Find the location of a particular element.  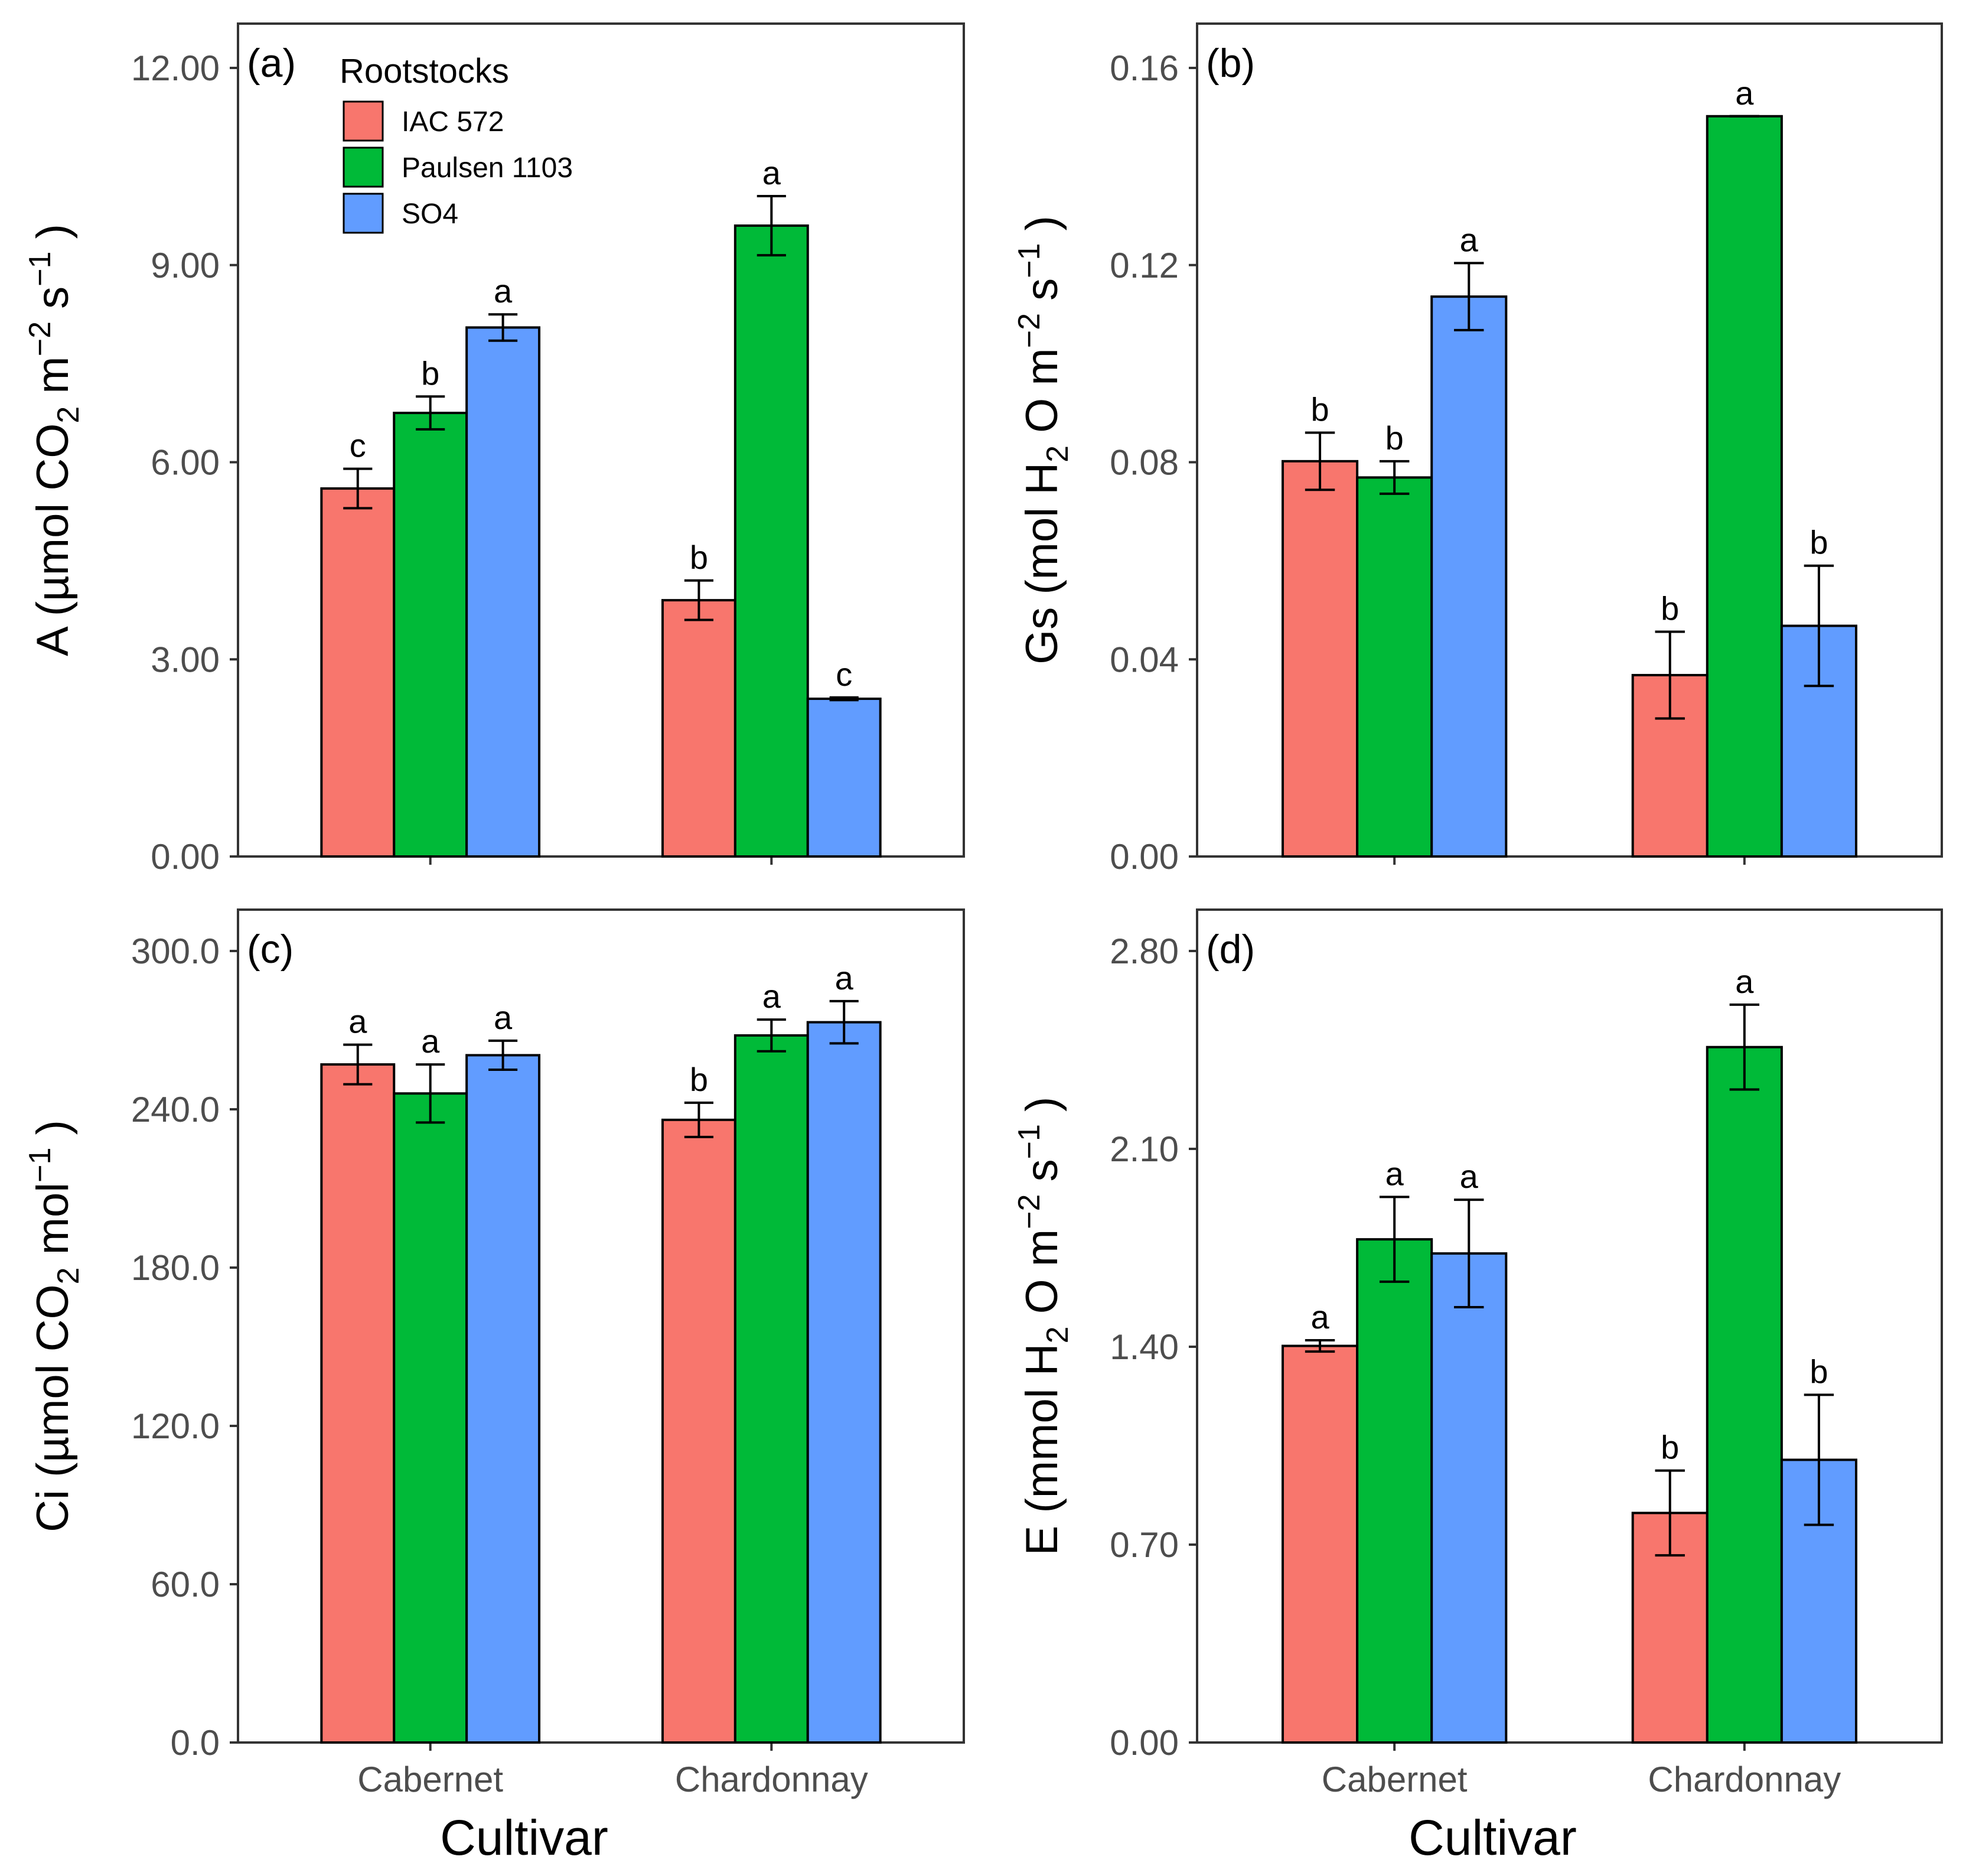

y-tick-label: 12.00 is located at coordinates (175, 68).